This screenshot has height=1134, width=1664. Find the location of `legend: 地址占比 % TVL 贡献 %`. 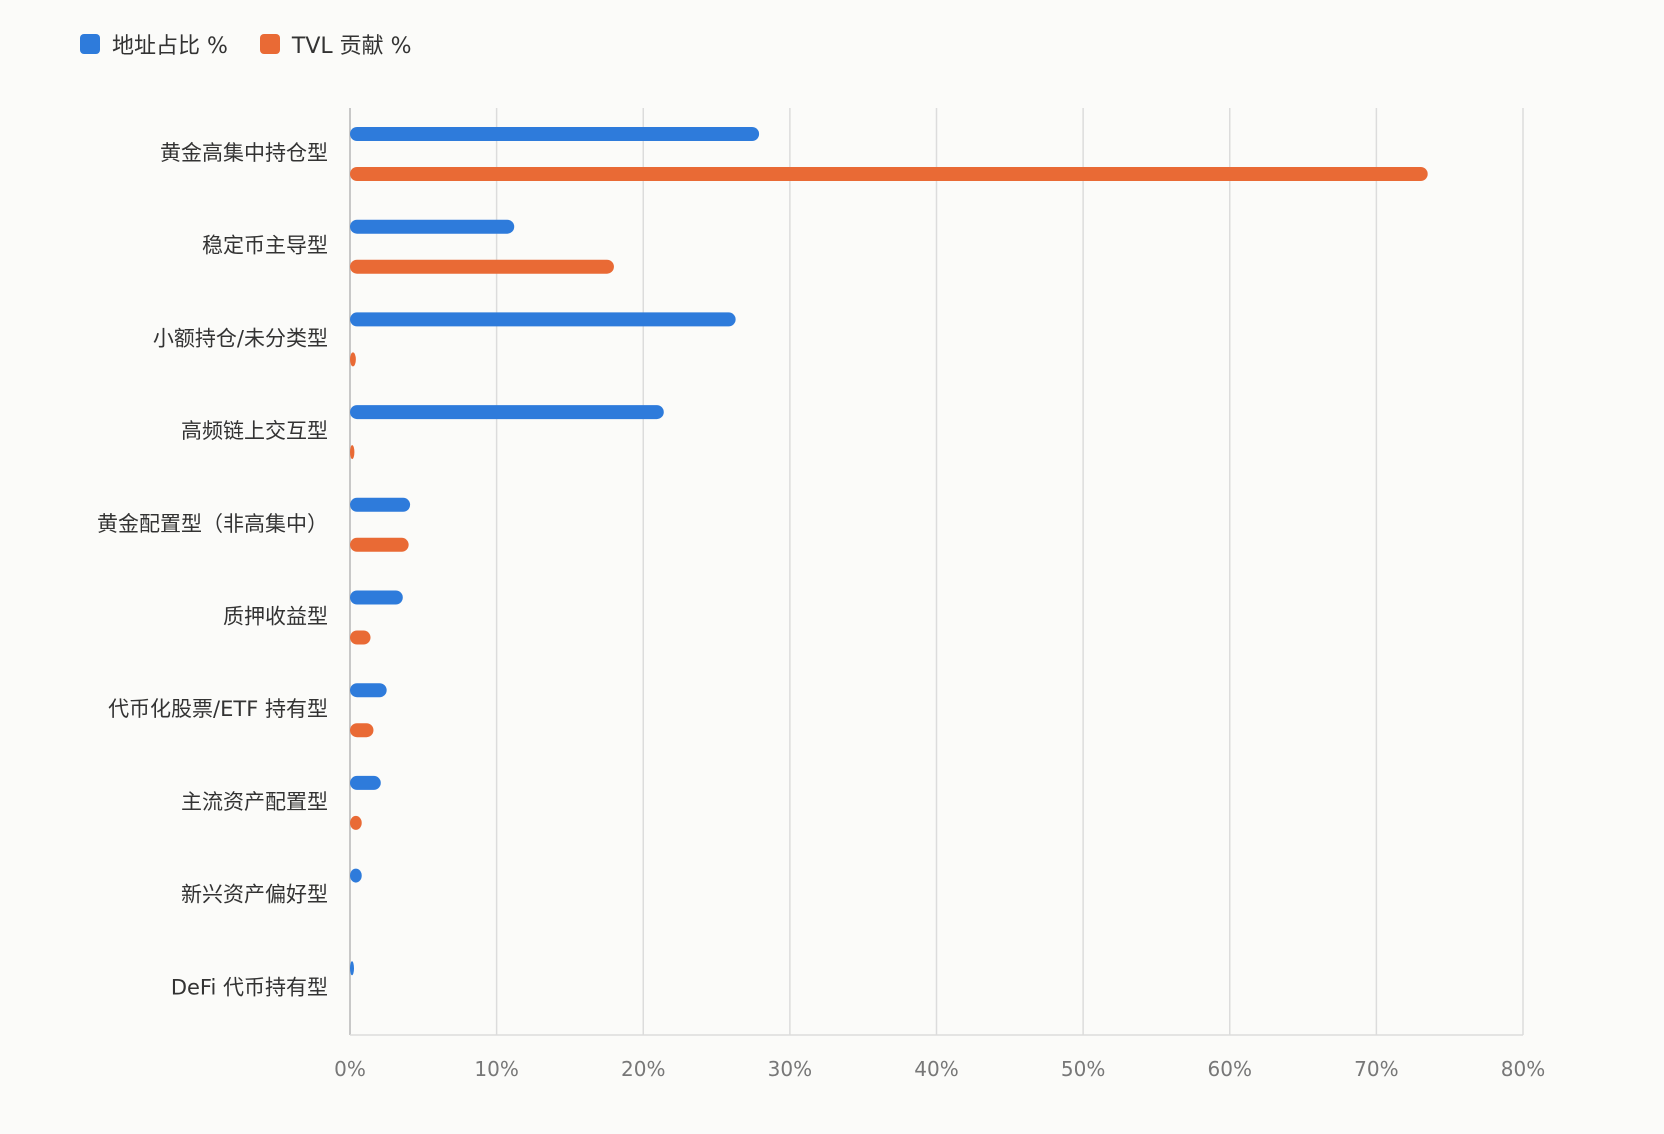

legend: 地址占比 % TVL 贡献 % is located at coordinates (246, 44).